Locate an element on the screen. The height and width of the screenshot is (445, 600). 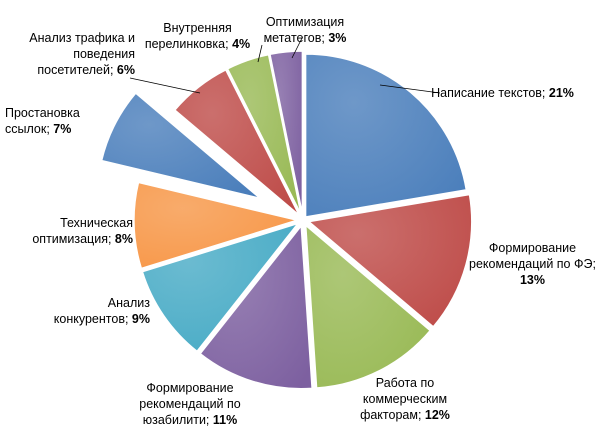
category-label: Работа по коммерческим факторам; is located at coordinates (404, 399).